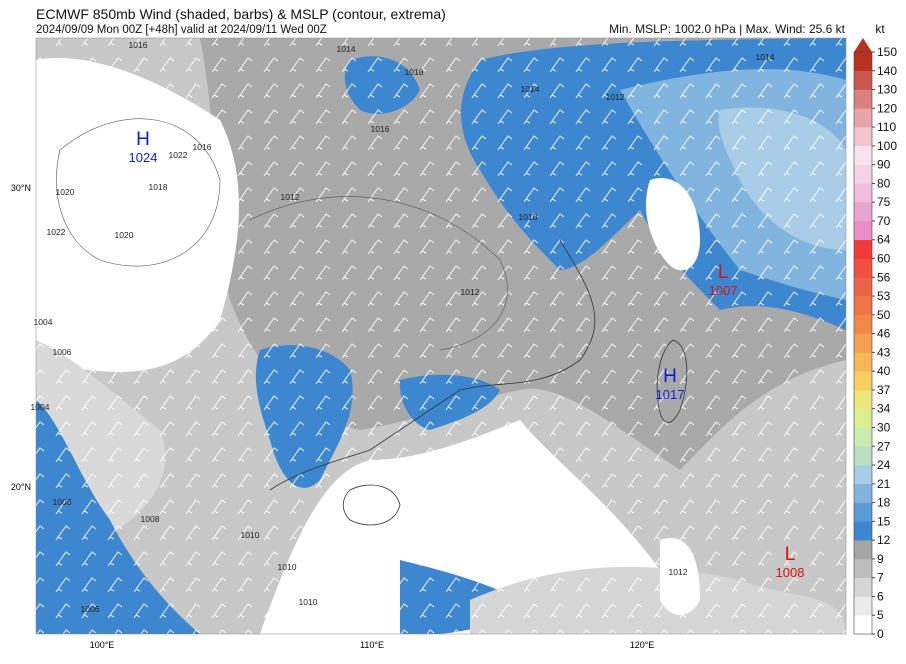  What do you see at coordinates (884, 465) in the screenshot?
I see `colorbar-tick-label: 24` at bounding box center [884, 465].